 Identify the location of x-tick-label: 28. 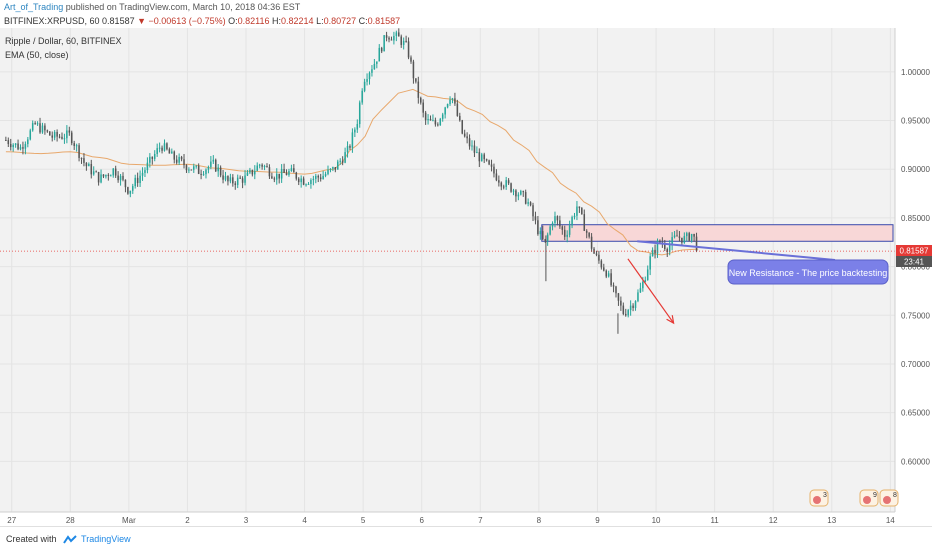
(70, 520).